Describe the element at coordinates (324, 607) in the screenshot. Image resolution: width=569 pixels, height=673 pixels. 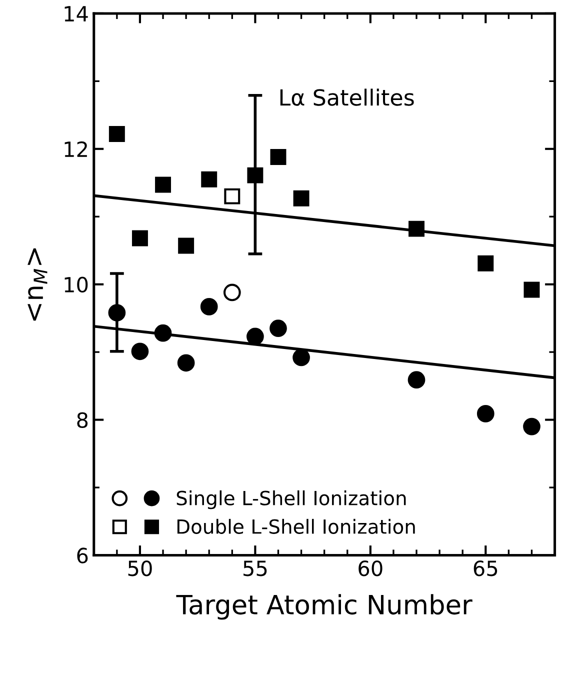
I see `x-axis-title: Target Atomic Number` at that location.